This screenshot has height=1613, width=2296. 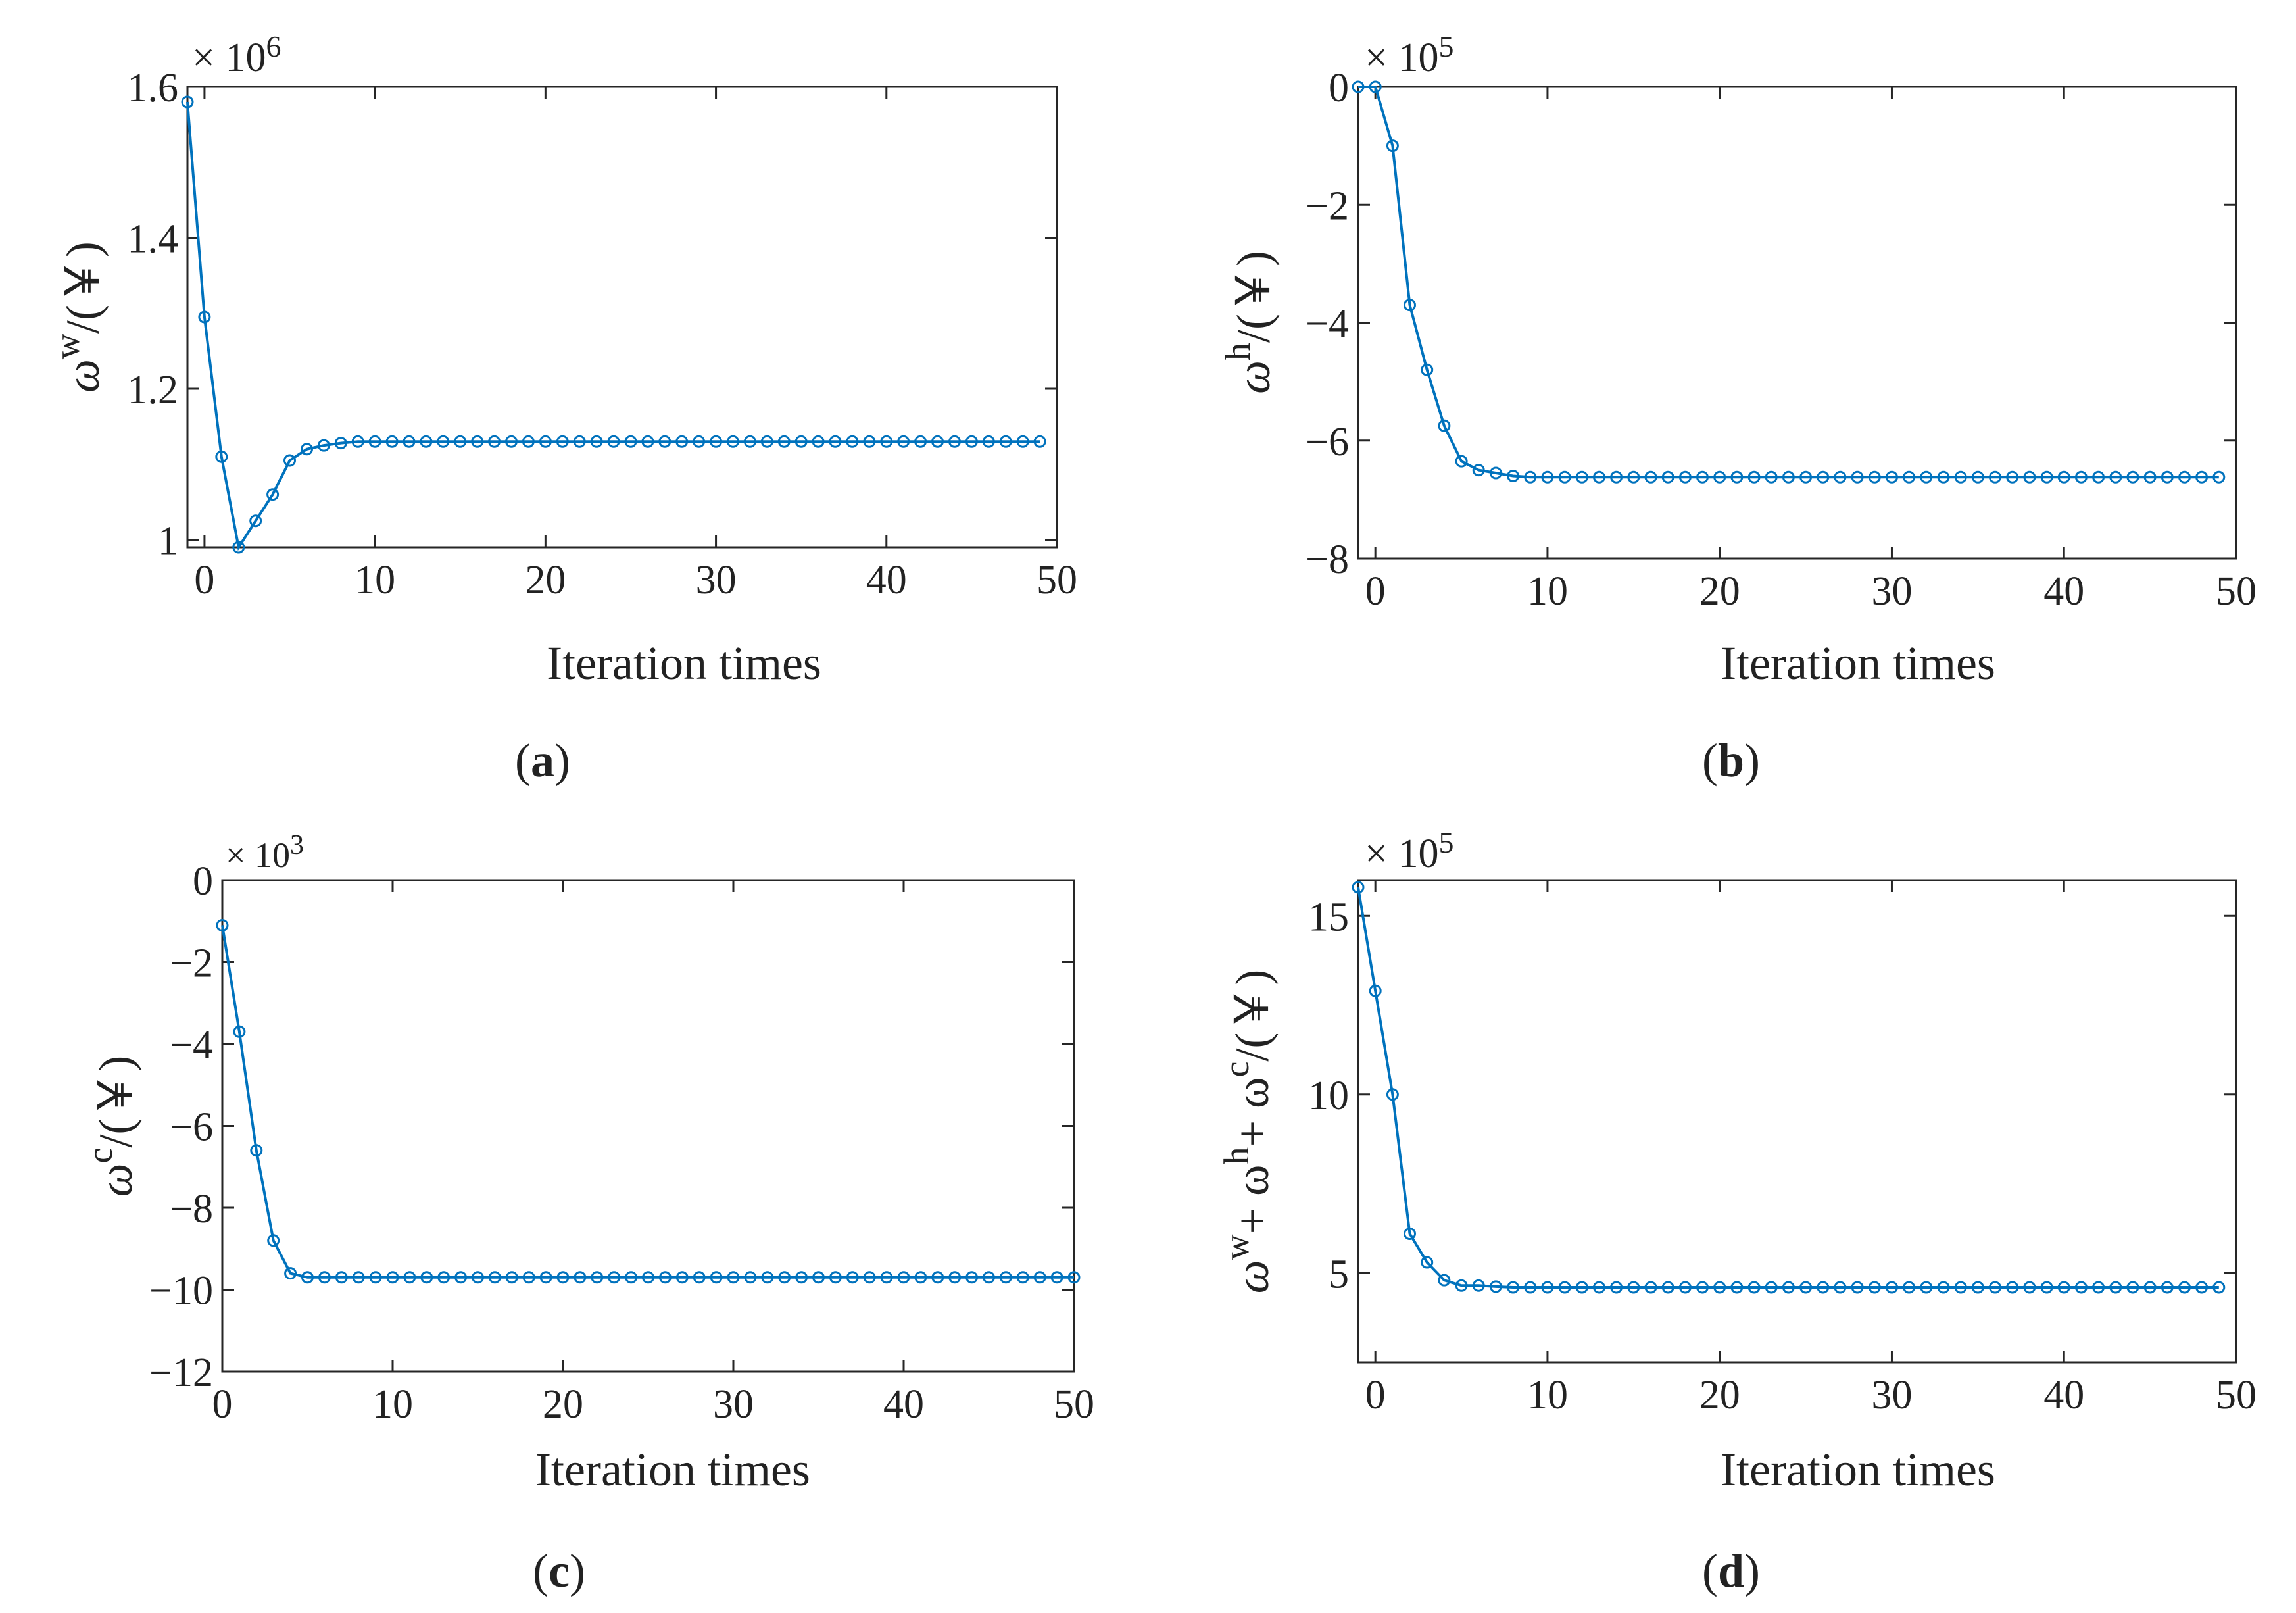 What do you see at coordinates (716, 580) in the screenshot?
I see `x-tick-label: 30` at bounding box center [716, 580].